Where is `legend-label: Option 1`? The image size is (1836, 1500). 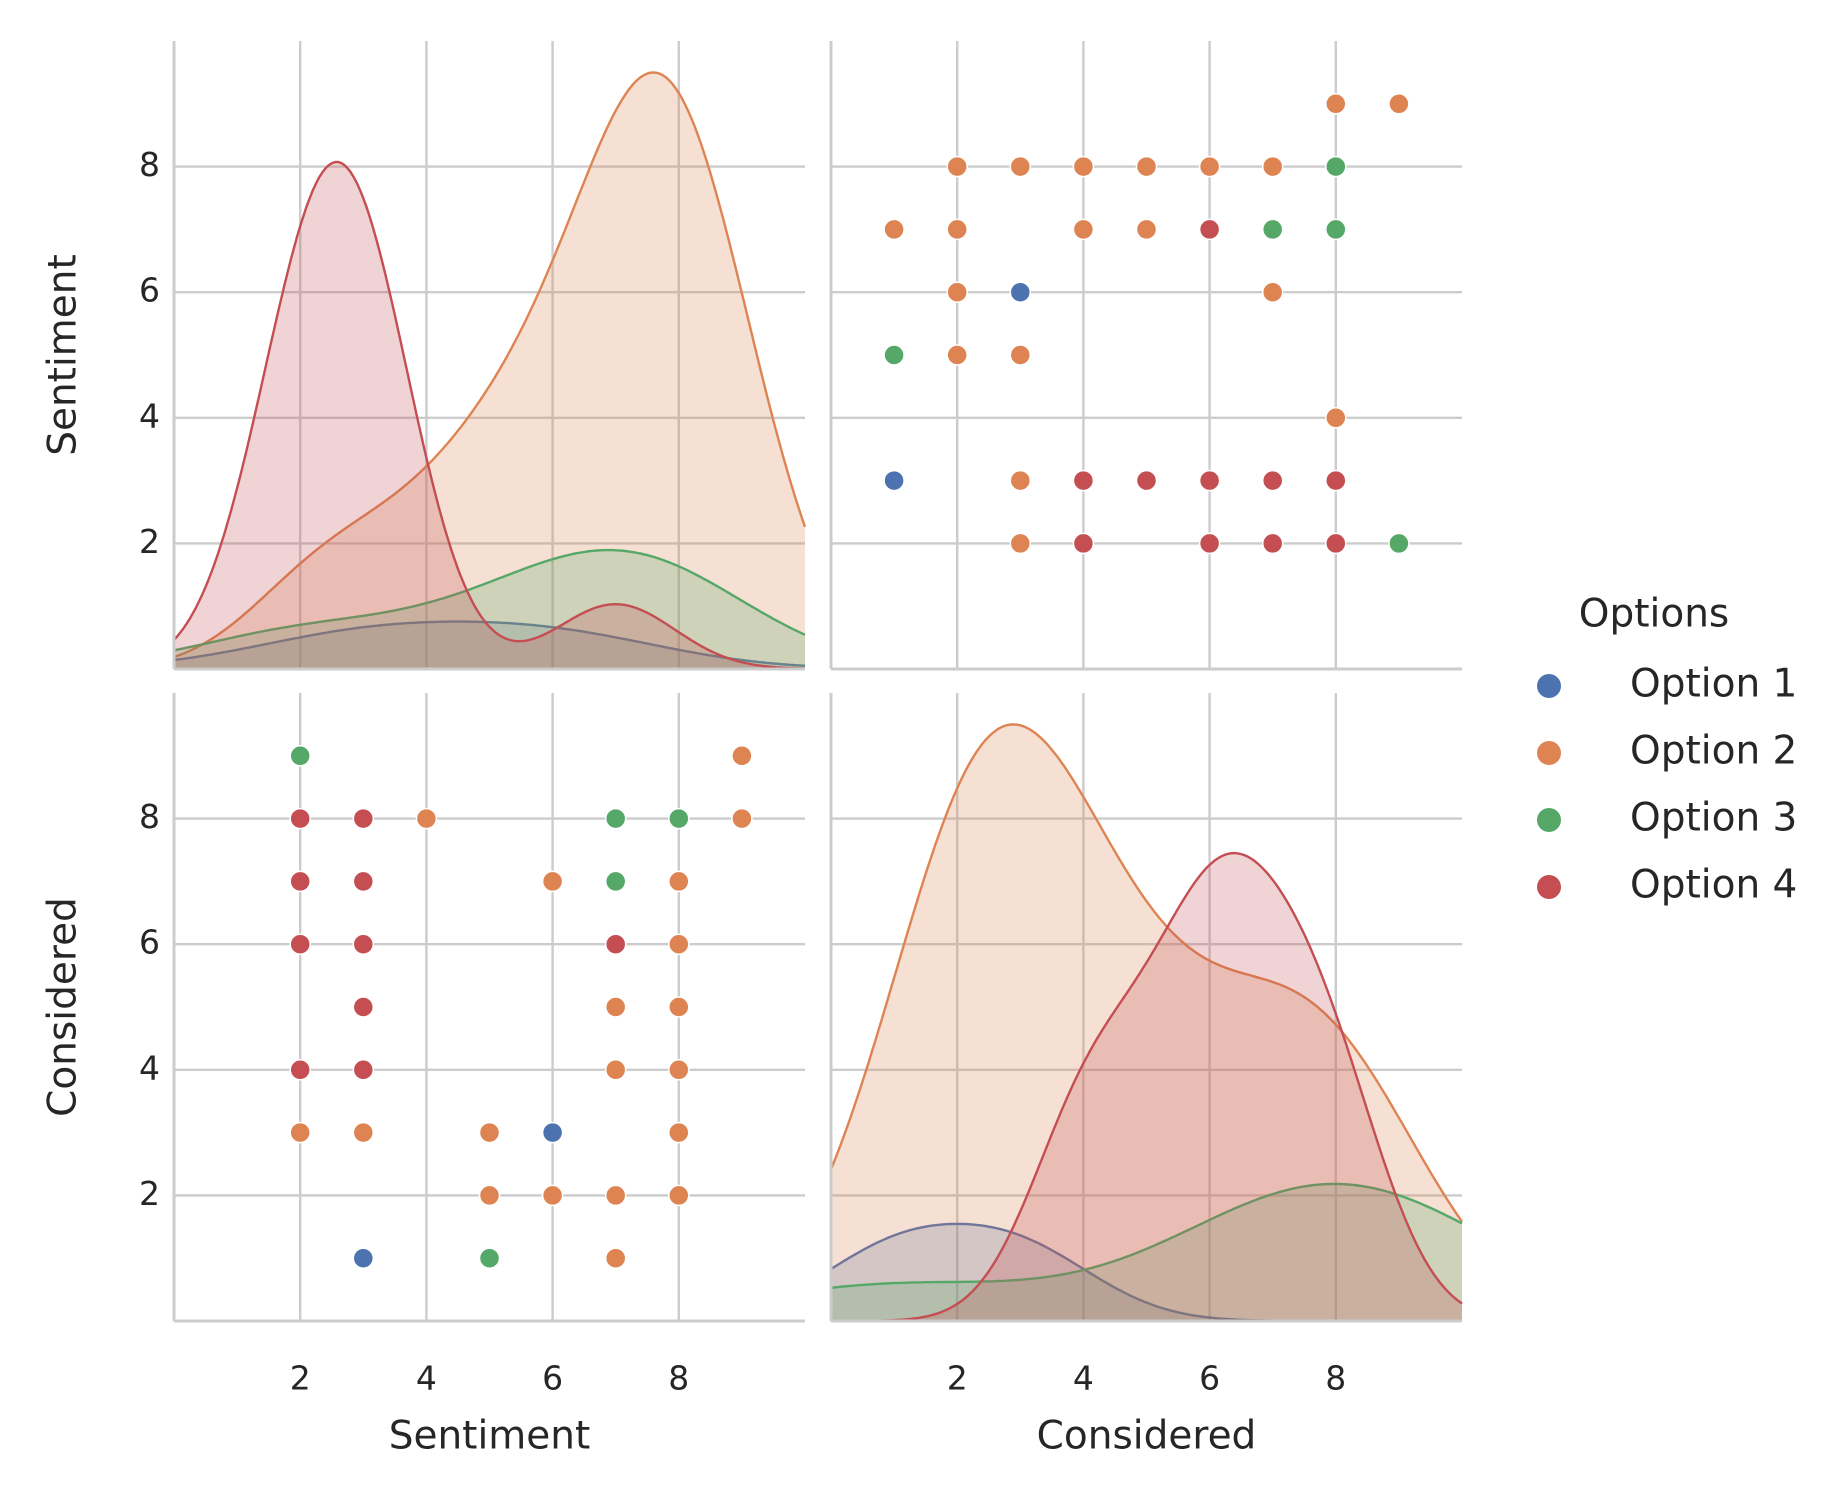 legend-label: Option 1 is located at coordinates (1713, 684).